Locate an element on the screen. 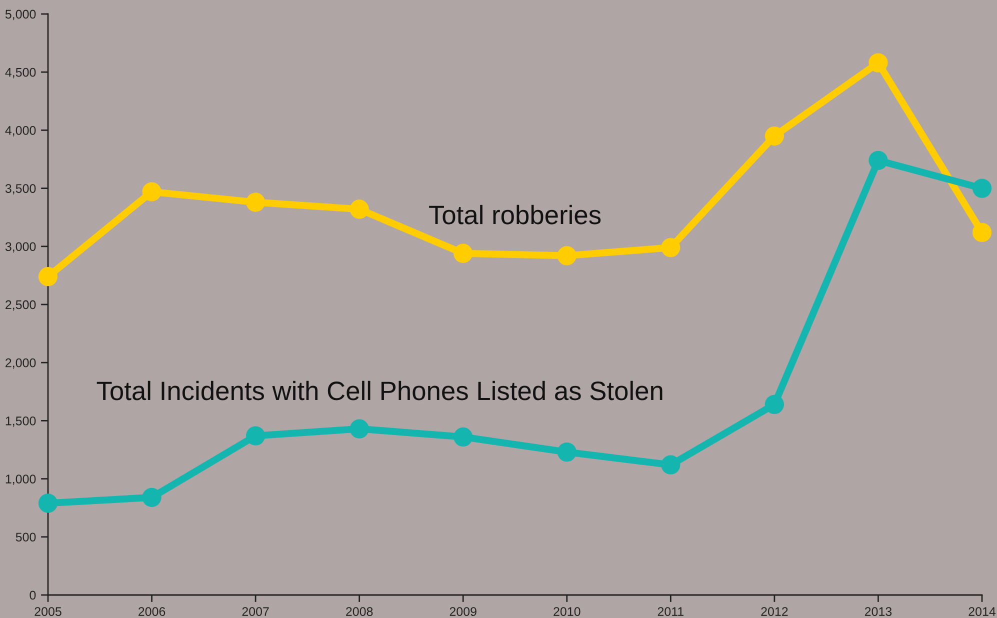 This screenshot has width=997, height=618. series-label: Total robberies is located at coordinates (515, 214).